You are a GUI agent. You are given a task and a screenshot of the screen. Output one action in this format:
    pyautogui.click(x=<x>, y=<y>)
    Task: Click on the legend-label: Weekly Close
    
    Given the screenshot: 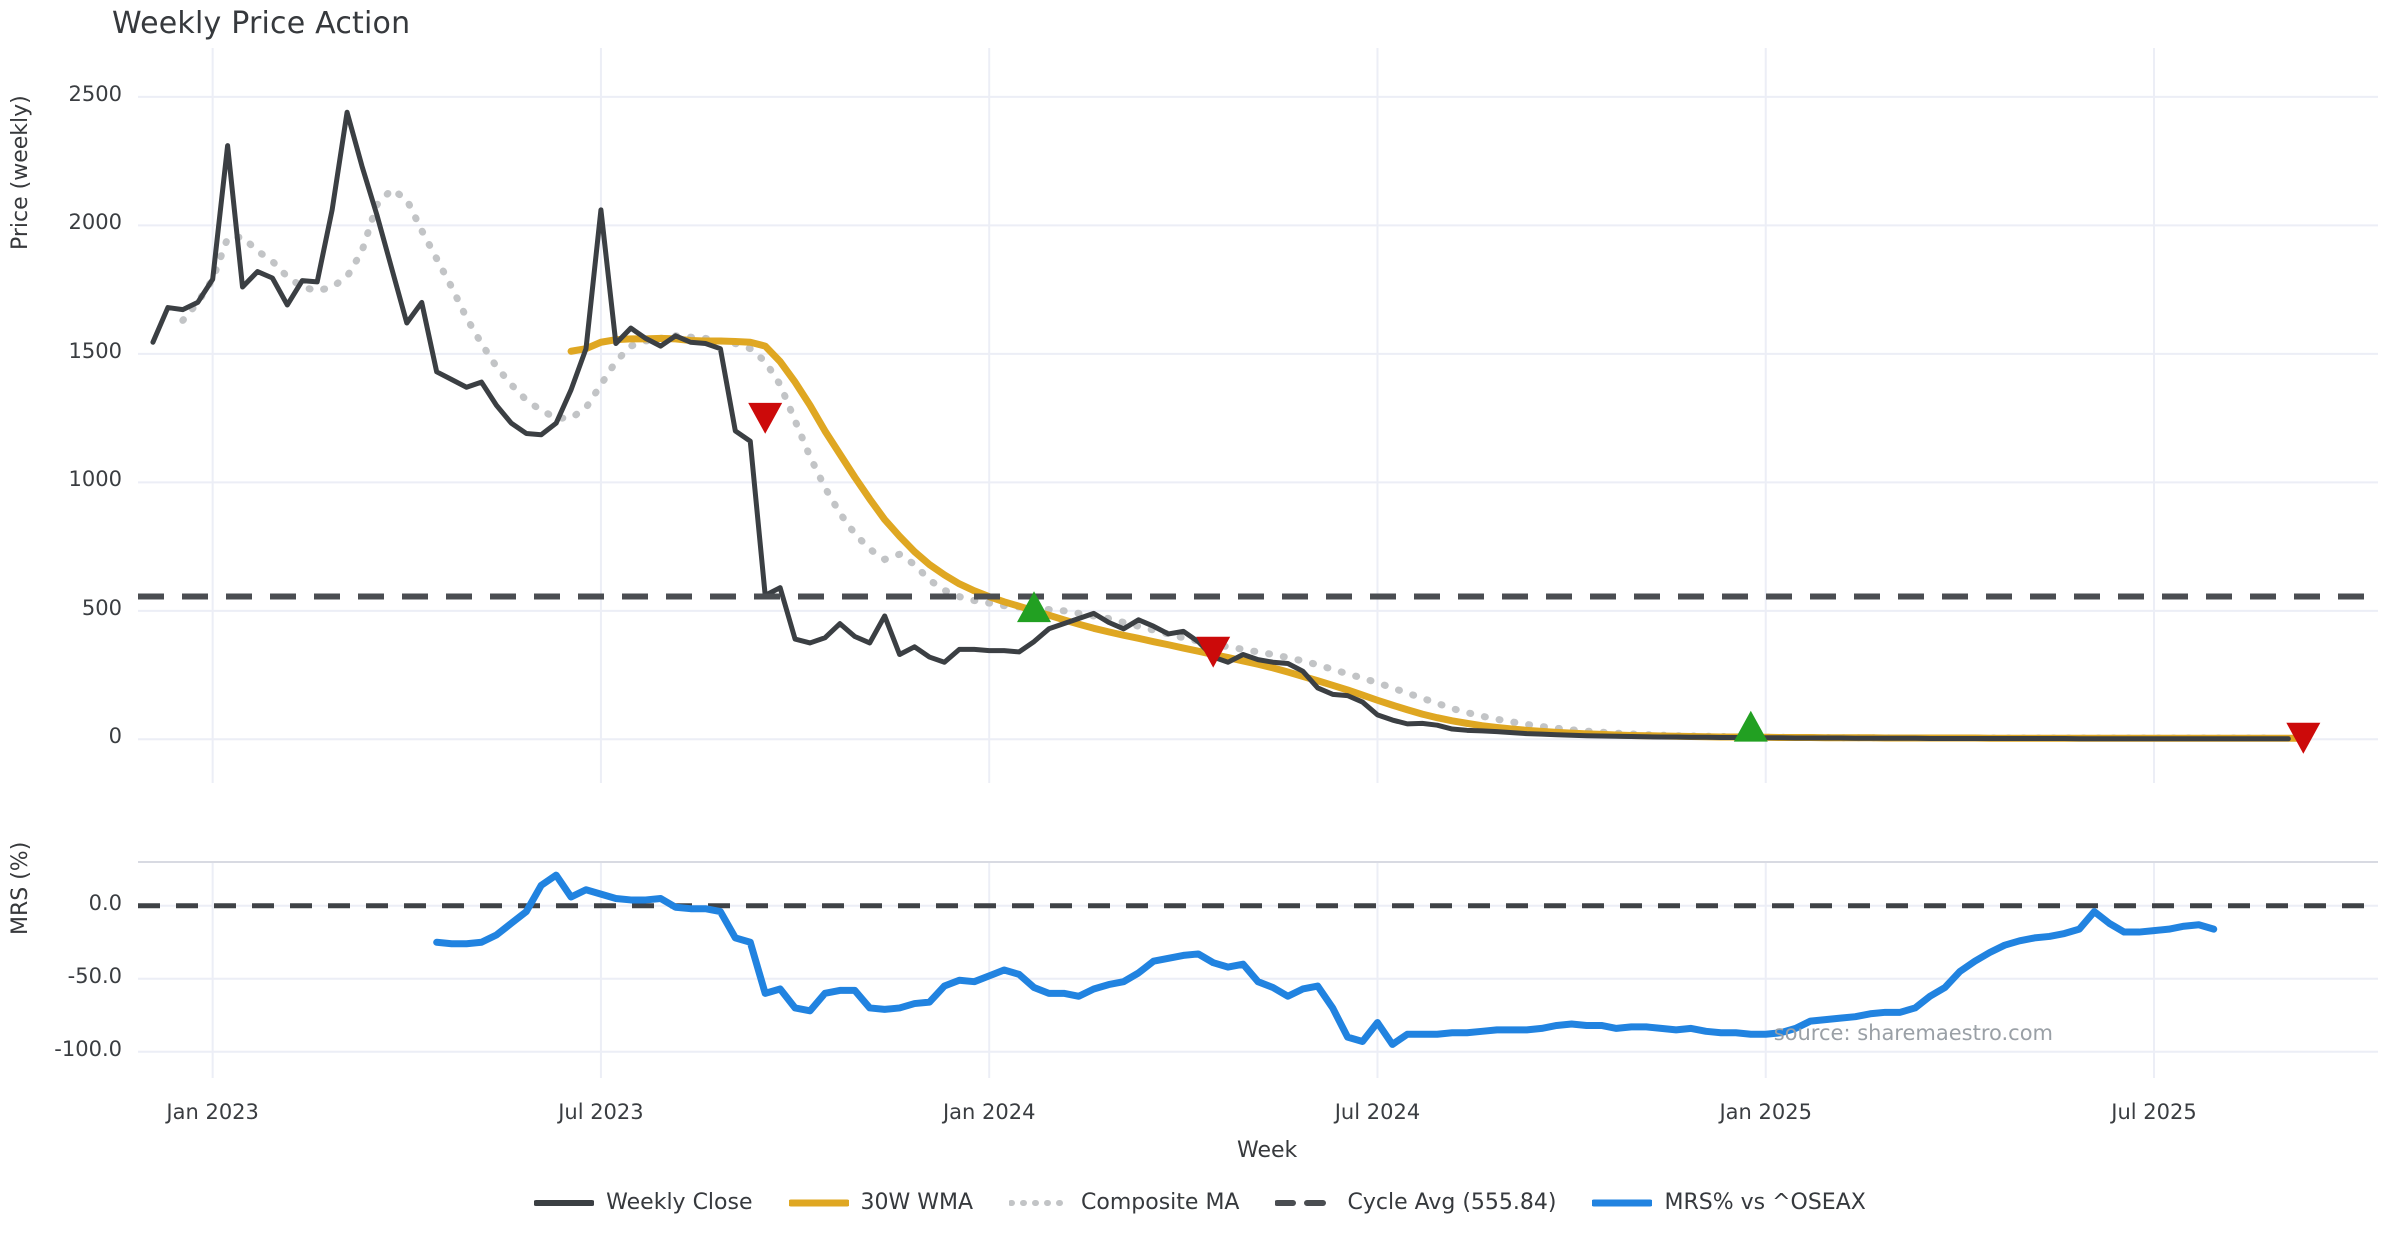 What is the action you would take?
    pyautogui.click(x=679, y=1202)
    